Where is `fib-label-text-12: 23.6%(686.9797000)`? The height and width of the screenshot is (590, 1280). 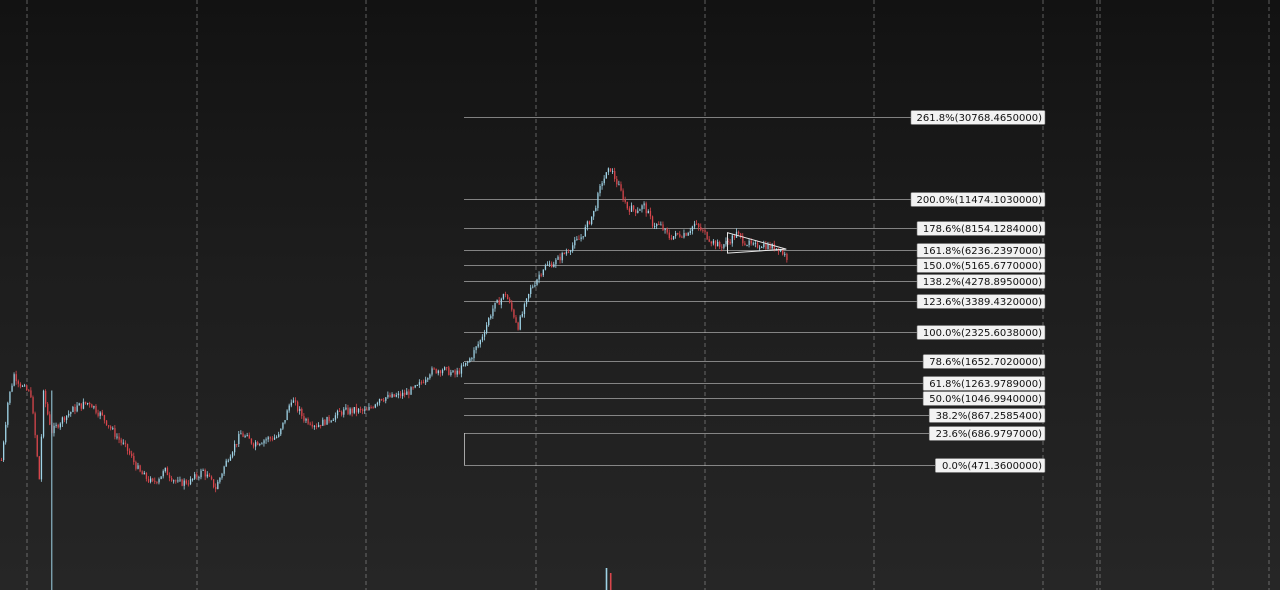
fib-label-text-12: 23.6%(686.9797000) is located at coordinates (989, 434).